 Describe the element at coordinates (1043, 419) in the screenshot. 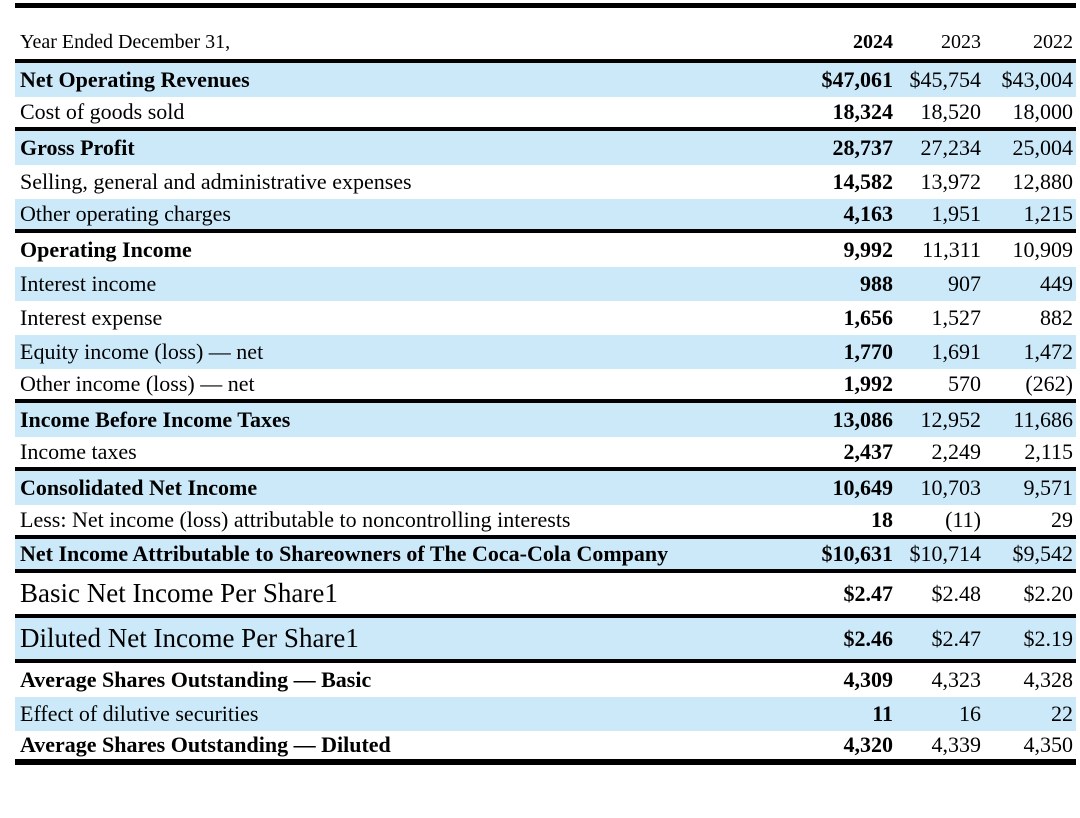

I see `value-2022: 11,686` at that location.